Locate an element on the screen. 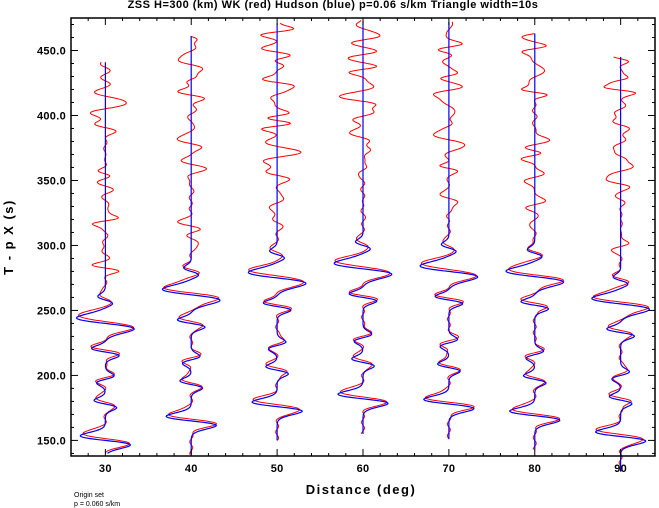 This screenshot has height=508, width=659. y-tick-label: 150.0 is located at coordinates (51, 441).